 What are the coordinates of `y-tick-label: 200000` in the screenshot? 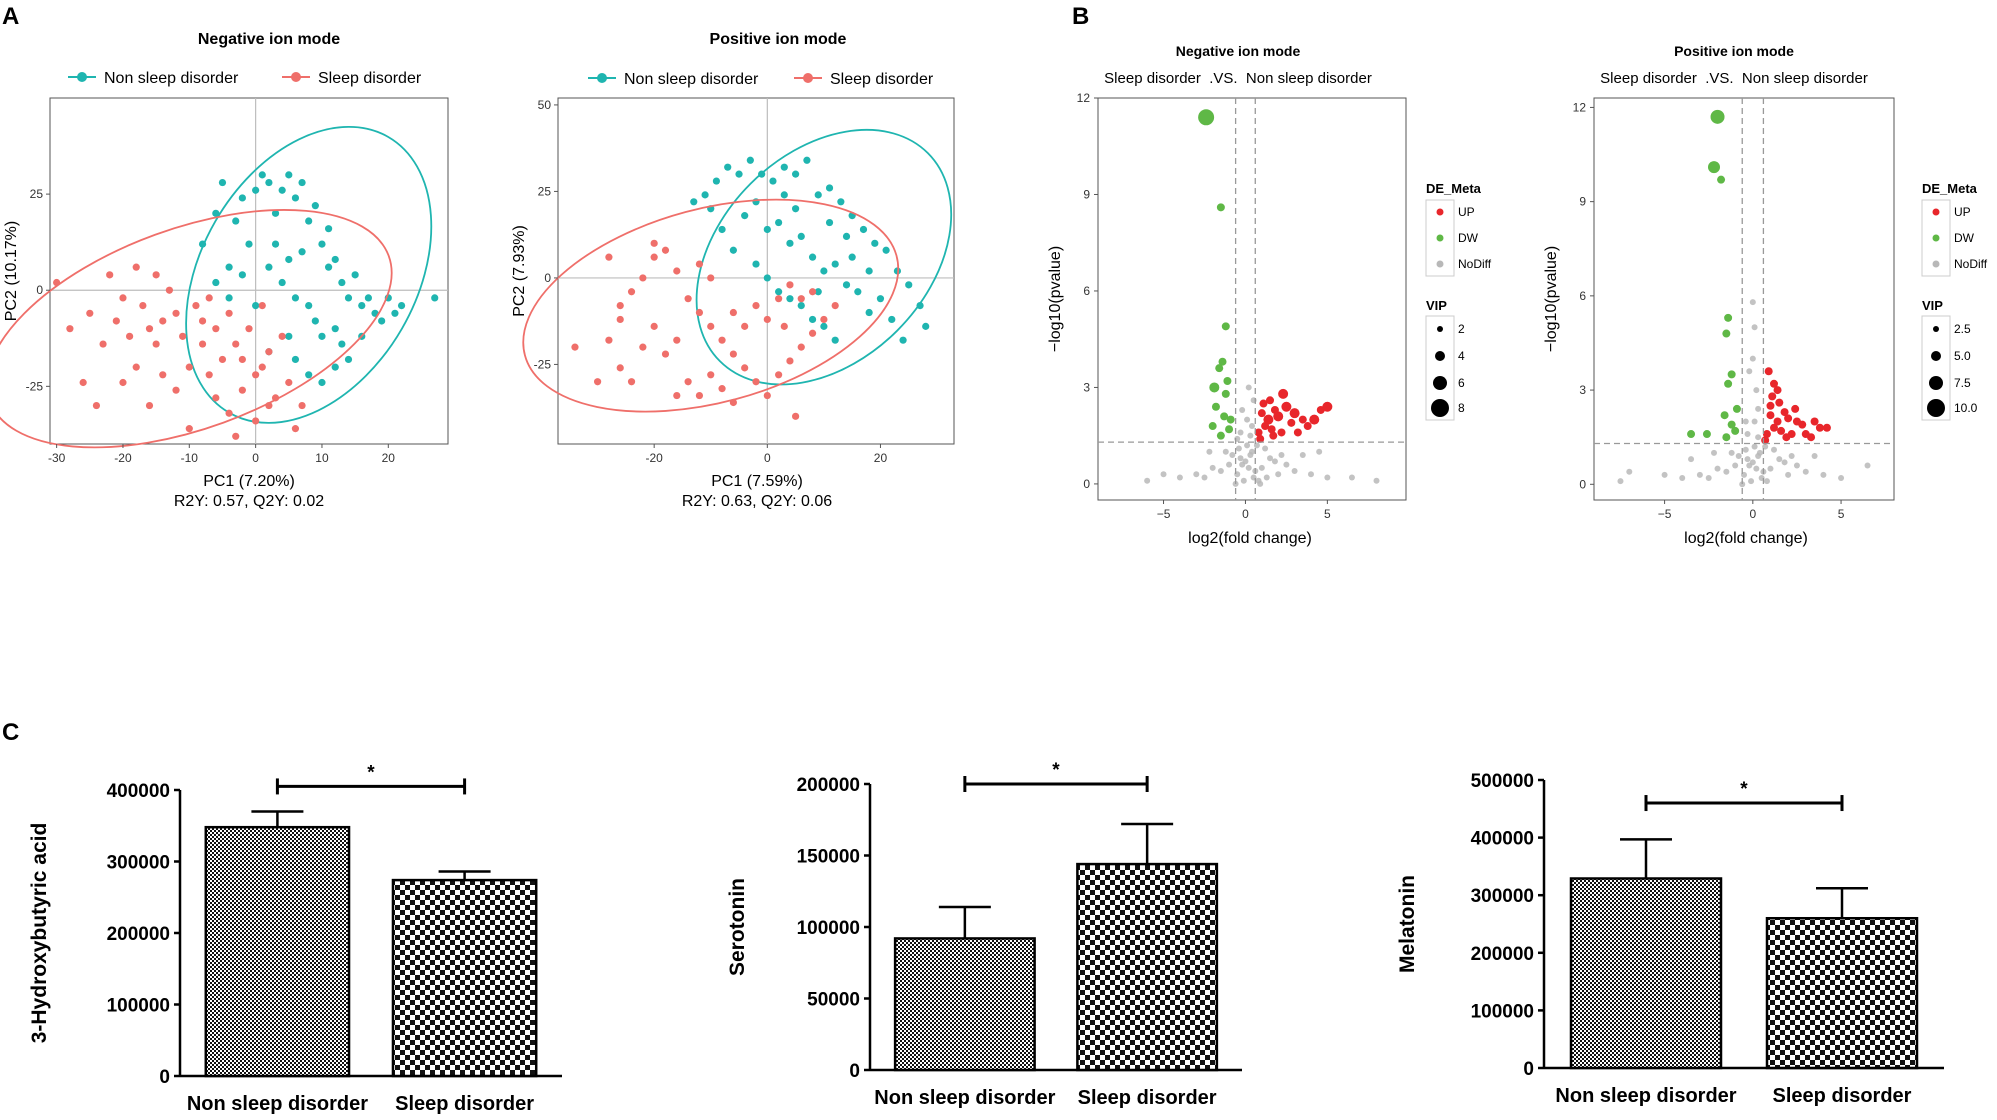 It's located at (1502, 954).